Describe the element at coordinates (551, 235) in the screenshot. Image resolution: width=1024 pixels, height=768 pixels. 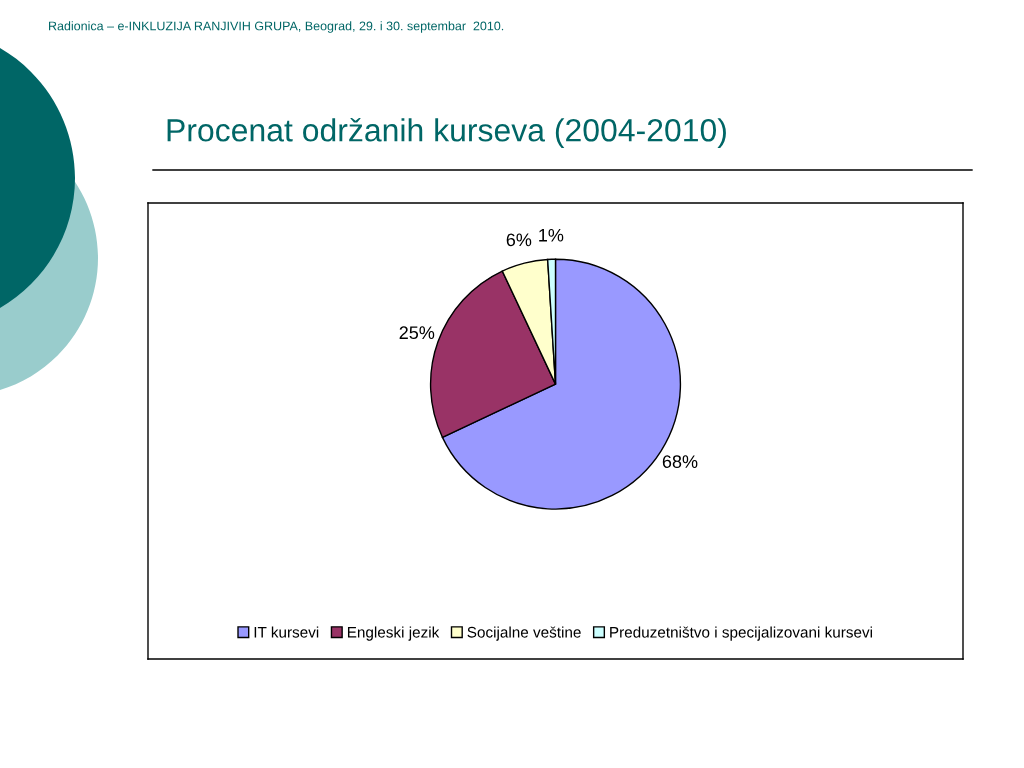
I see `data-label: 1%` at that location.